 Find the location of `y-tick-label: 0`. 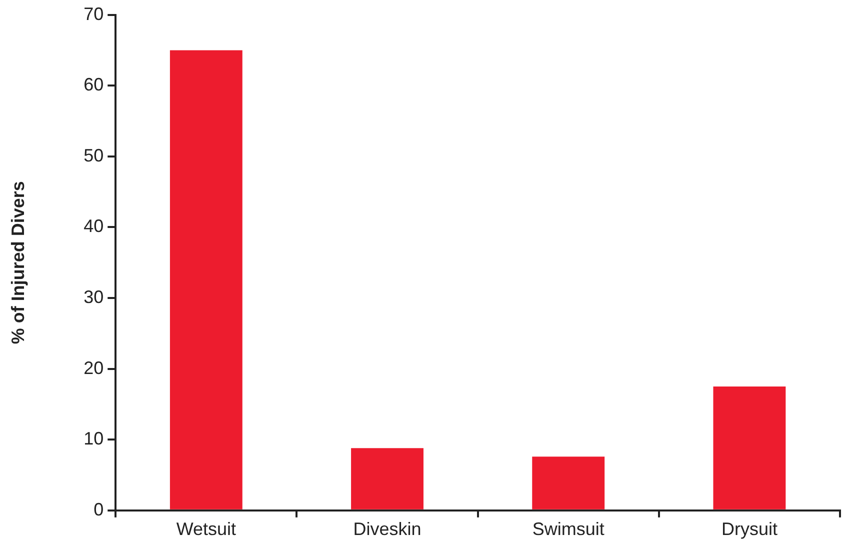

y-tick-label: 0 is located at coordinates (99, 509).